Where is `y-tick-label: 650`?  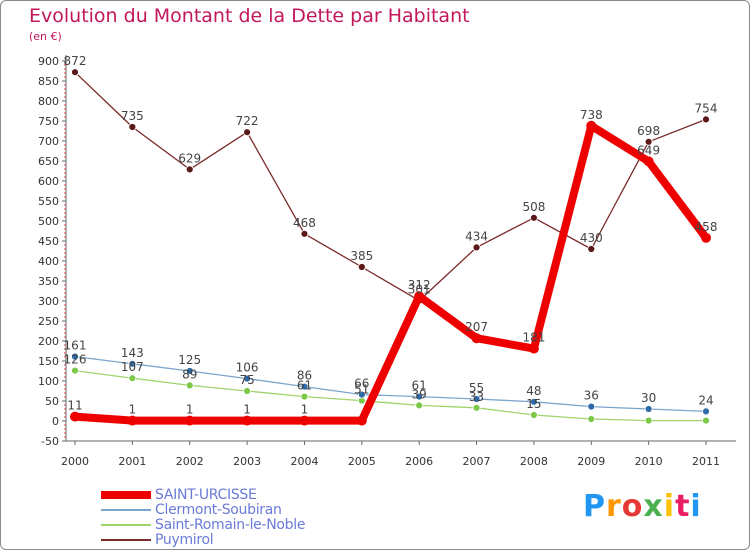 y-tick-label: 650 is located at coordinates (48, 161).